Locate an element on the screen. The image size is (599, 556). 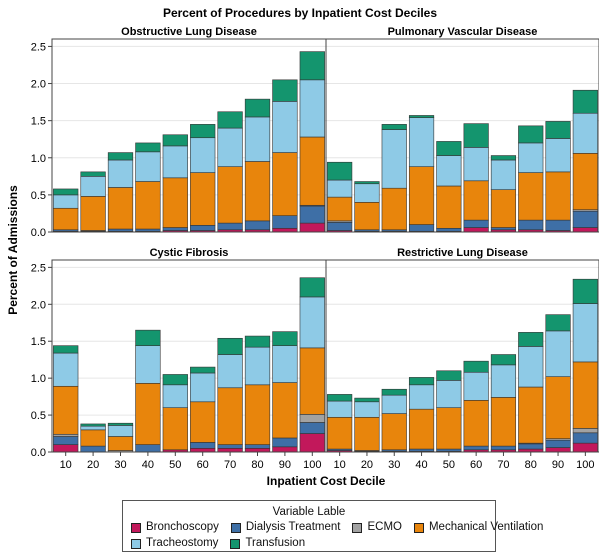
y-tick-label: 0.0 is located at coordinates (38, 233).